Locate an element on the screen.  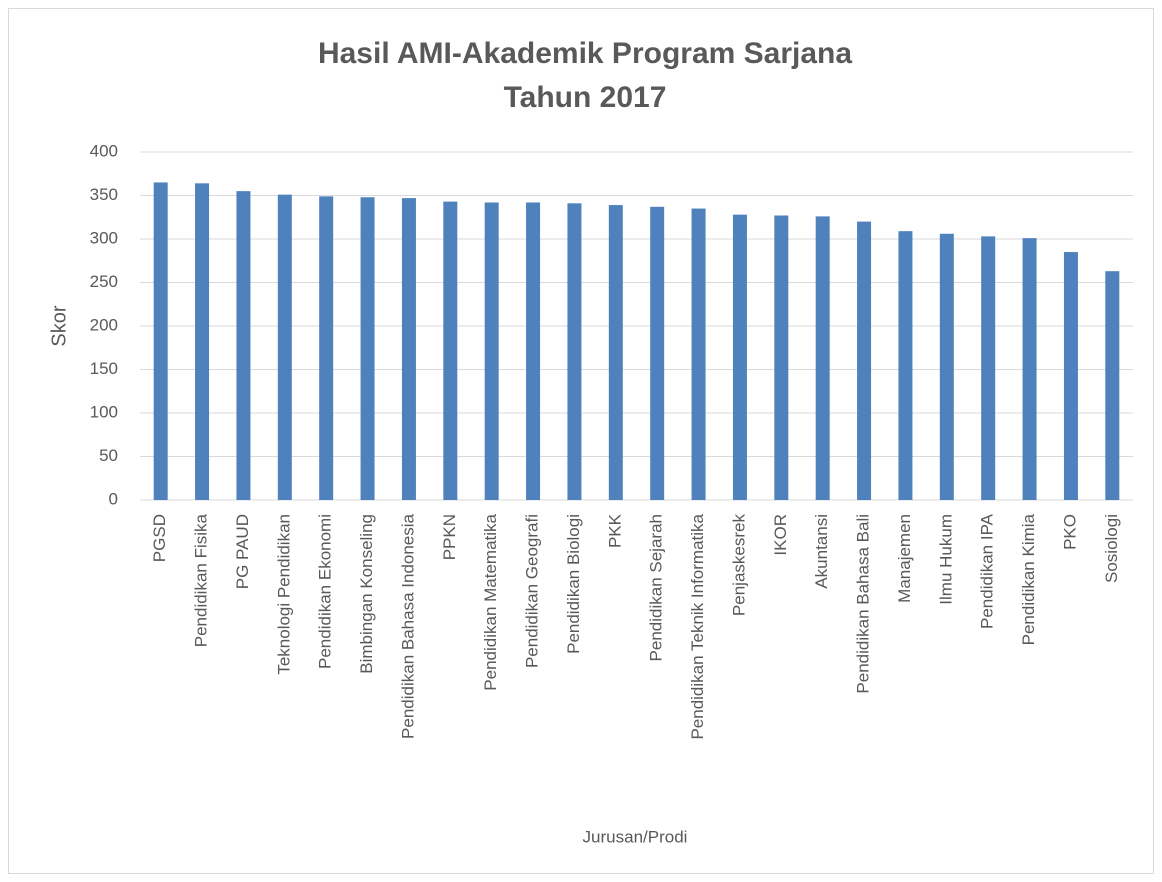
x-tick-label: Pendidikan Matematika is located at coordinates (490, 601).